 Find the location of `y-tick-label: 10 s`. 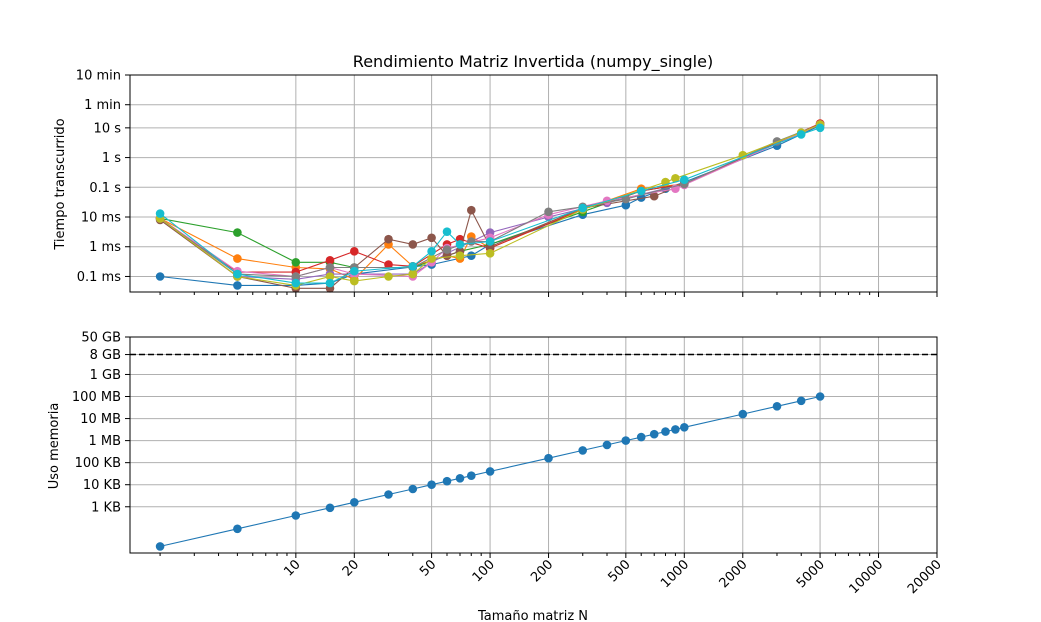

y-tick-label: 10 s is located at coordinates (108, 128).